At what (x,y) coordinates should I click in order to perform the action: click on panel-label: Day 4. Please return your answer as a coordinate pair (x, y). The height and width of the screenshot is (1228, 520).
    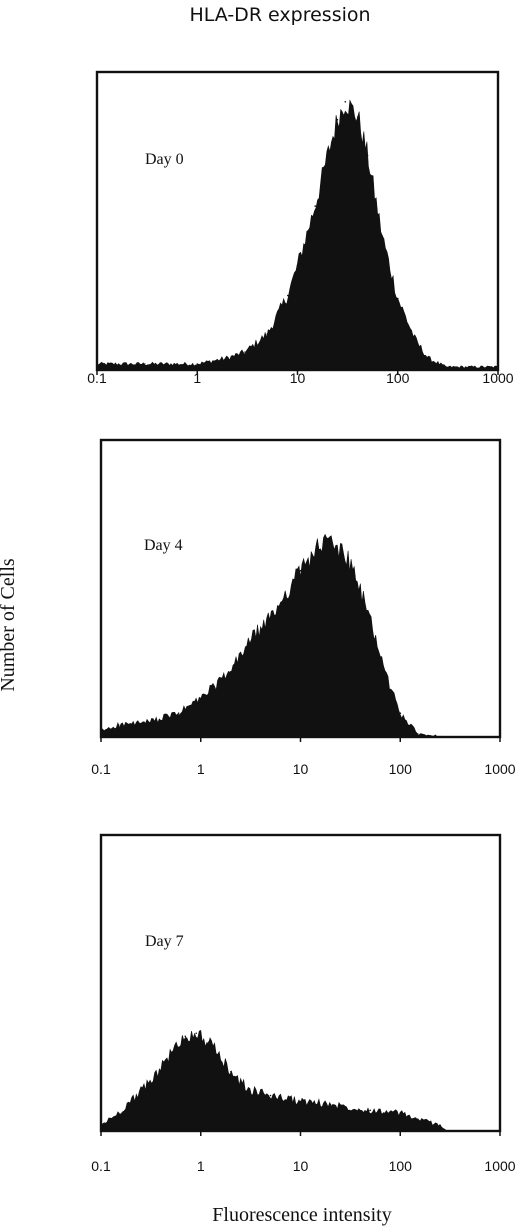
    Looking at the image, I should click on (163, 545).